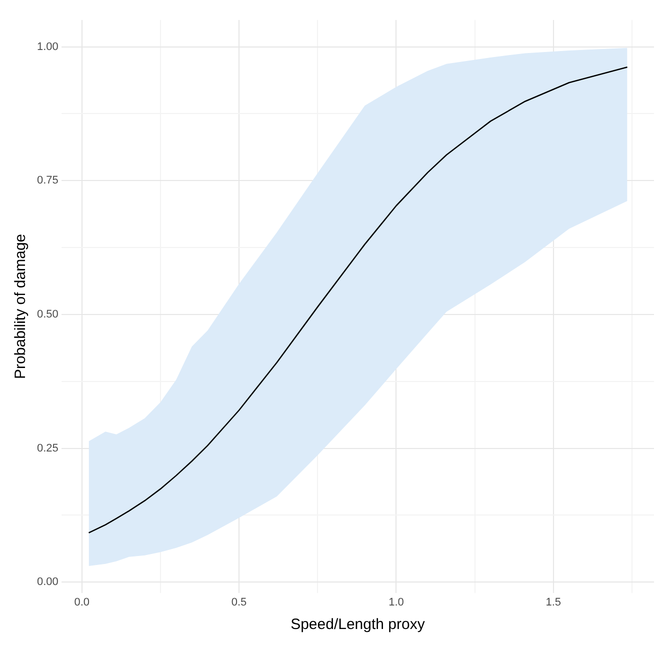  What do you see at coordinates (47, 180) in the screenshot?
I see `y-tick-label: 0.75` at bounding box center [47, 180].